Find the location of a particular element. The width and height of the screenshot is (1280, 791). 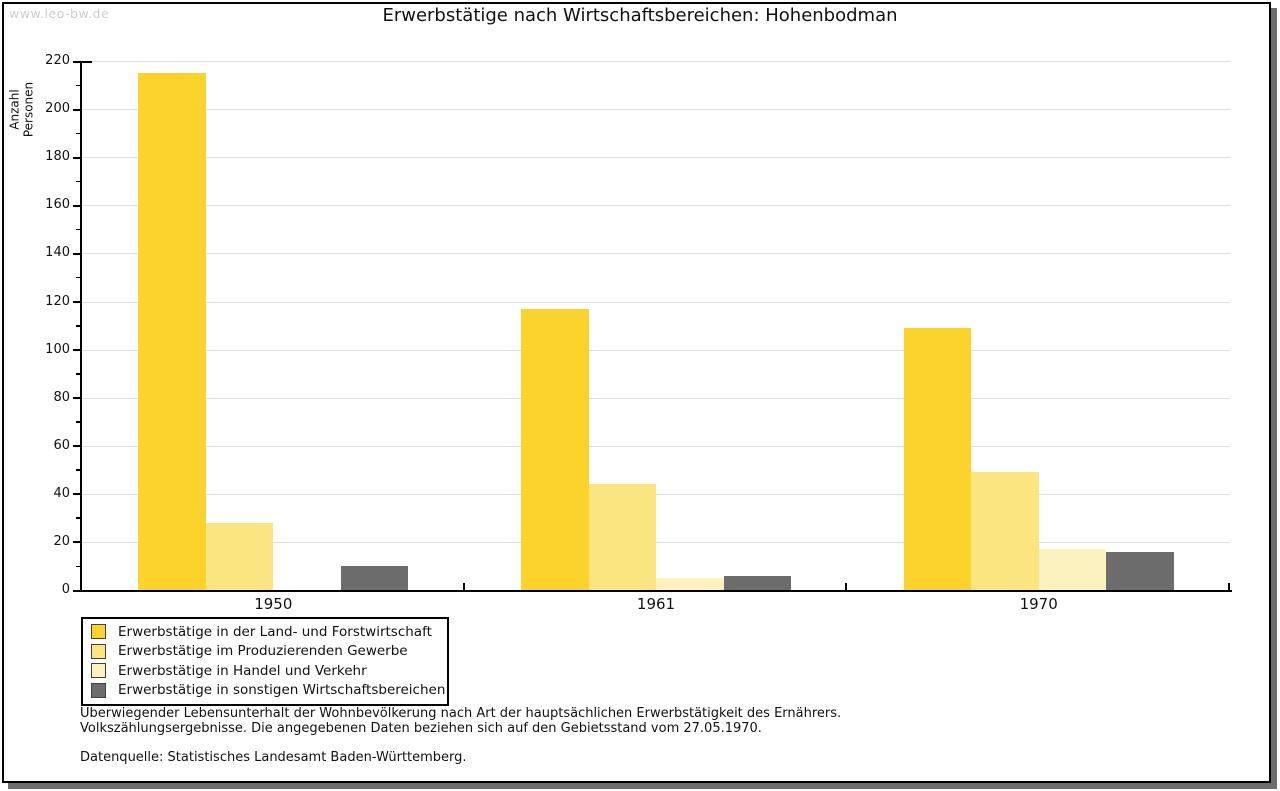

x-tick-label: 1970 is located at coordinates (1038, 604).